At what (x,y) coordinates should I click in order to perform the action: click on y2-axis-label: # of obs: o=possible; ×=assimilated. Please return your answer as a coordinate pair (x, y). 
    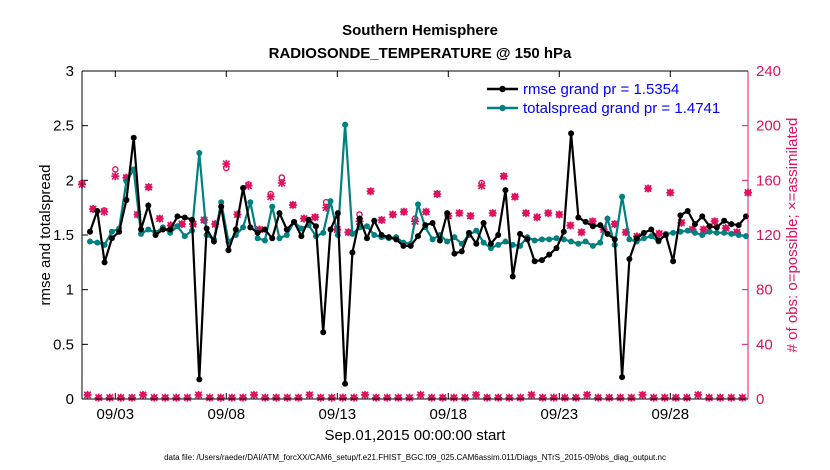
    Looking at the image, I should click on (792, 235).